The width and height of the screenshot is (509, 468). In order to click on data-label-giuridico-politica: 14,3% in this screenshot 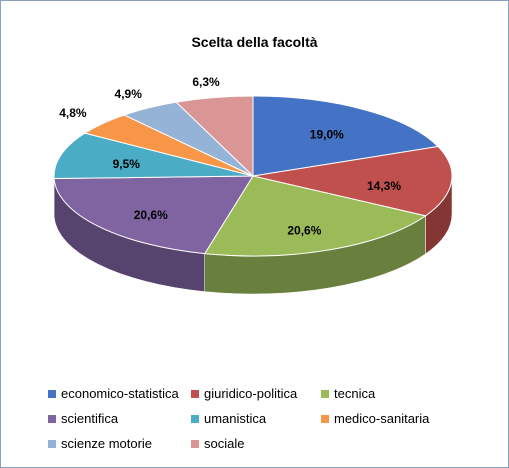, I will do `click(384, 186)`.